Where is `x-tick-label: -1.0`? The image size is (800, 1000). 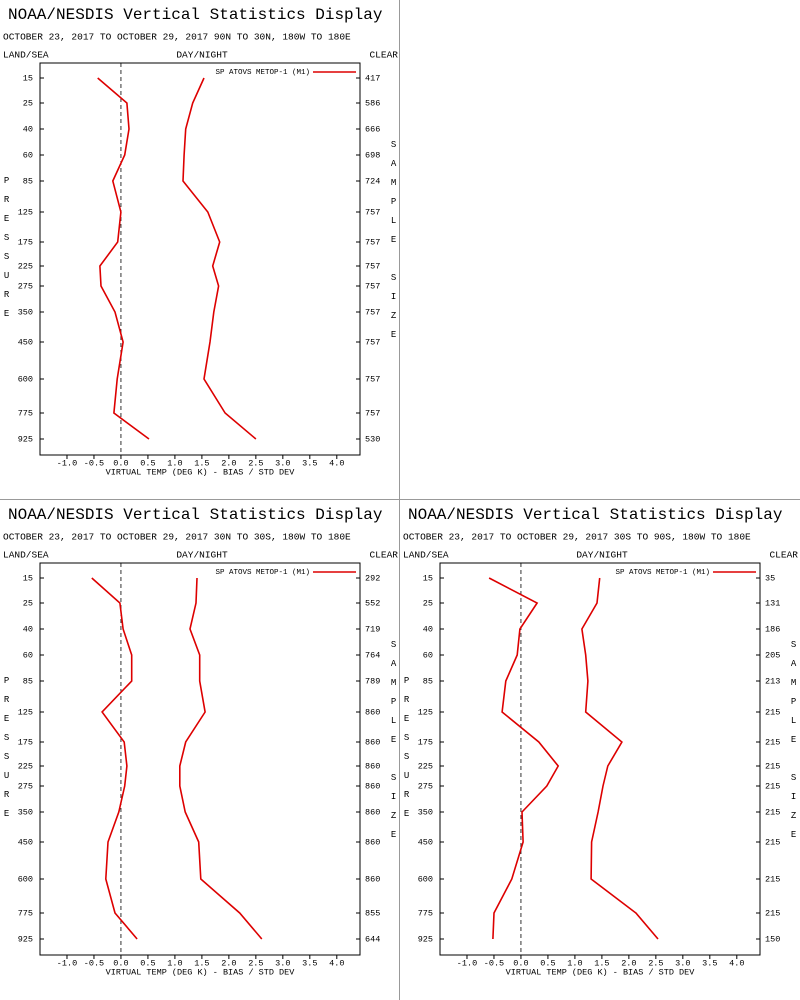 x-tick-label: -1.0 is located at coordinates (467, 963).